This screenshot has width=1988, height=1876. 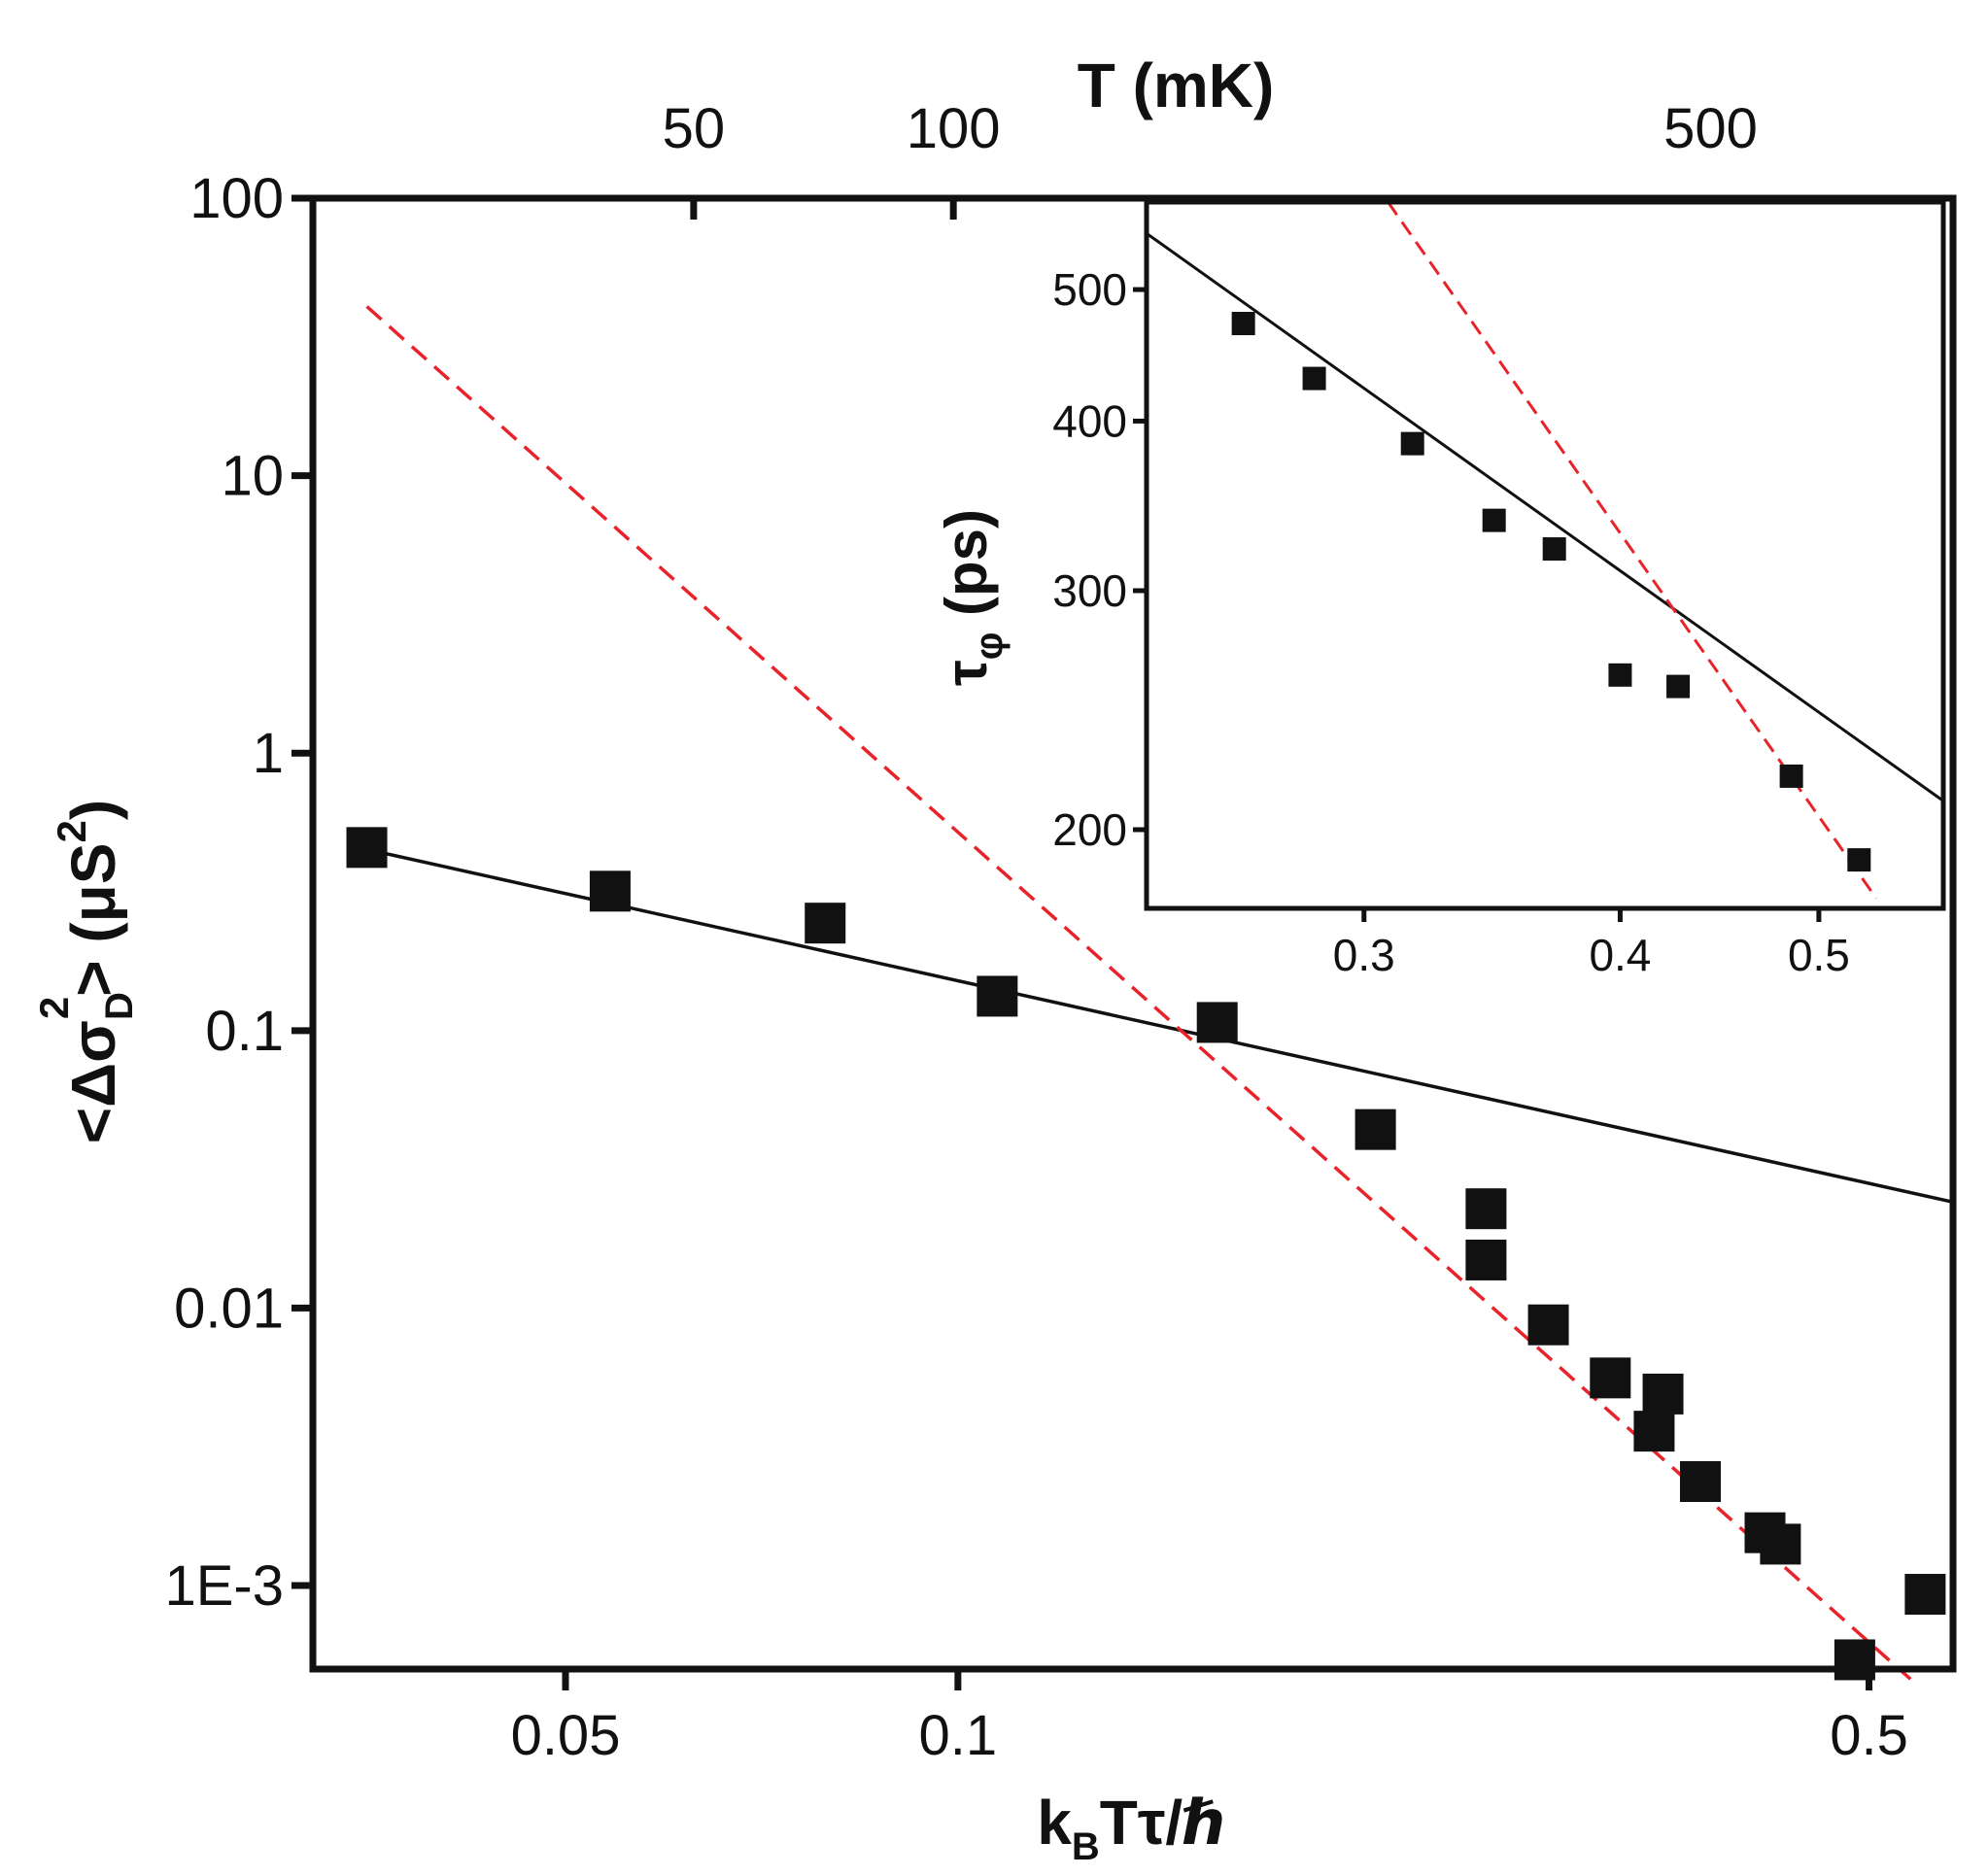 What do you see at coordinates (268, 753) in the screenshot?
I see `y-tick-label: 1` at bounding box center [268, 753].